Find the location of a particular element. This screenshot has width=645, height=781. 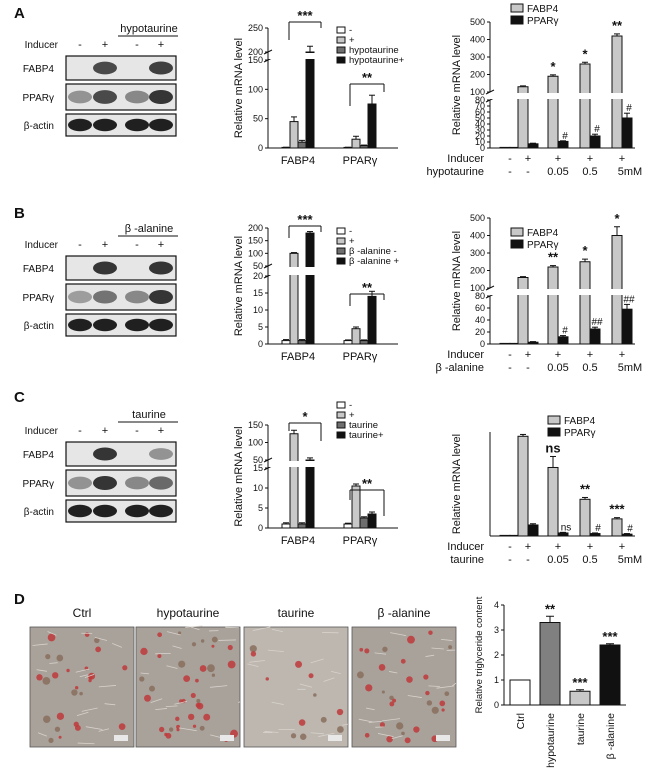

x-row-label: Inducer is located at coordinates (465, 159).